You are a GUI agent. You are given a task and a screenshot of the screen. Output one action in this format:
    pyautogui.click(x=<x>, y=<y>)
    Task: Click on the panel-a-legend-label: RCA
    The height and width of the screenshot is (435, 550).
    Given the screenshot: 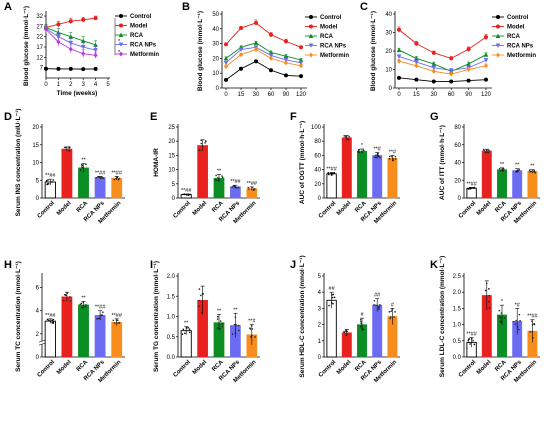 What is the action you would take?
    pyautogui.click(x=137, y=36)
    